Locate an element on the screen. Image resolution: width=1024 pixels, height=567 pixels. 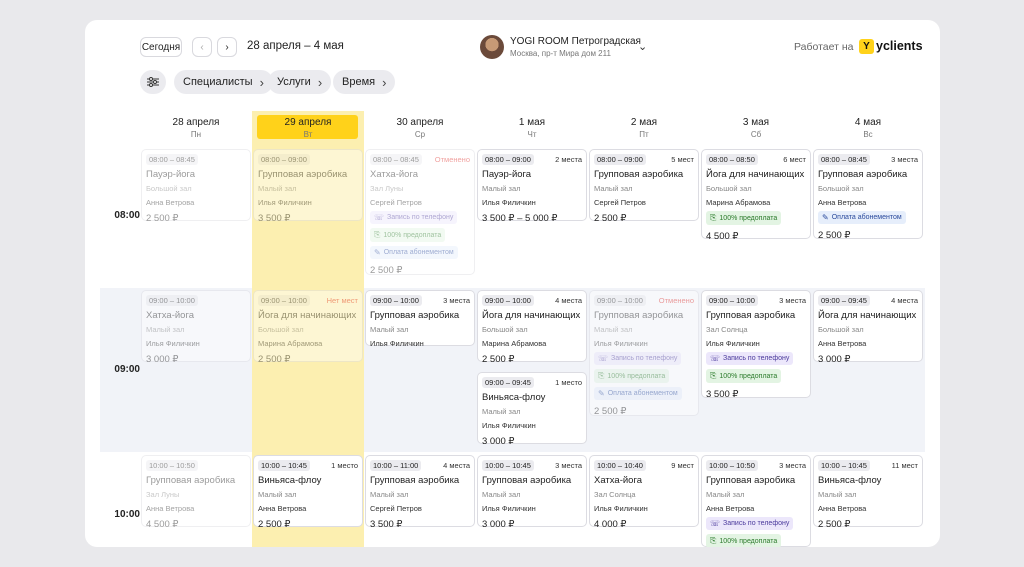
prev-week-button: ‹ is located at coordinates (202, 47).